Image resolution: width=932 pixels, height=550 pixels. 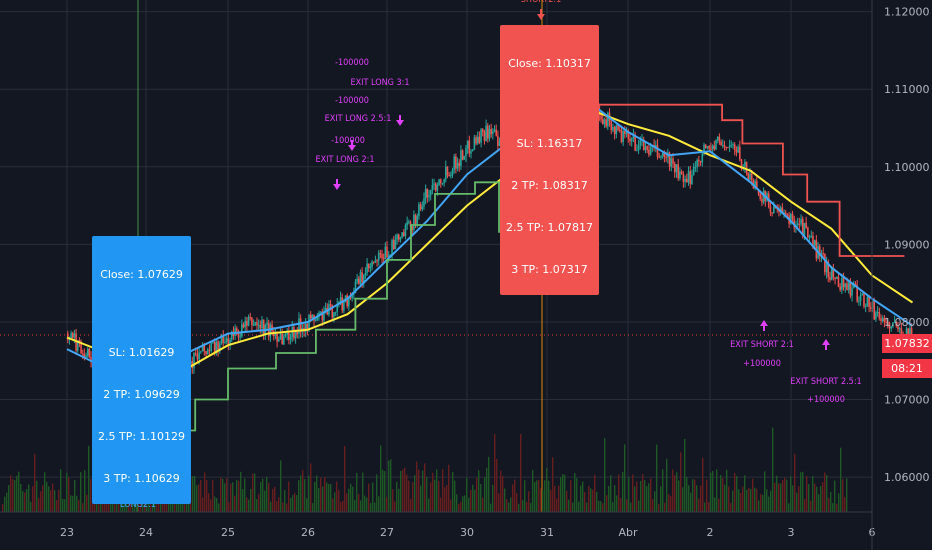 What do you see at coordinates (907, 322) in the screenshot?
I see `y-tick-label: 1.08000` at bounding box center [907, 322].